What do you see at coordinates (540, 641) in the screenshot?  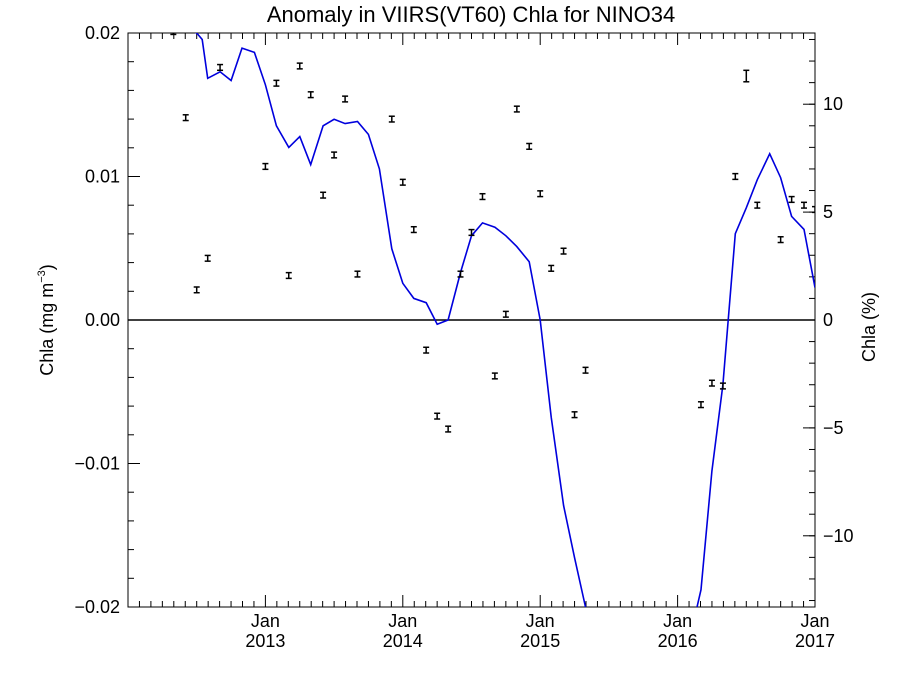 I see `x-tick-year: 2015` at bounding box center [540, 641].